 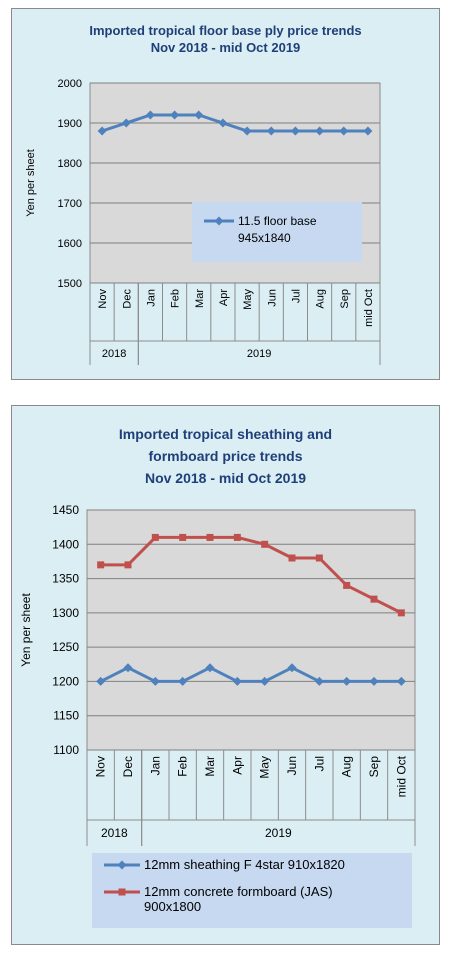 I want to click on chart2-xtick-label: Apr, so click(x=237, y=765).